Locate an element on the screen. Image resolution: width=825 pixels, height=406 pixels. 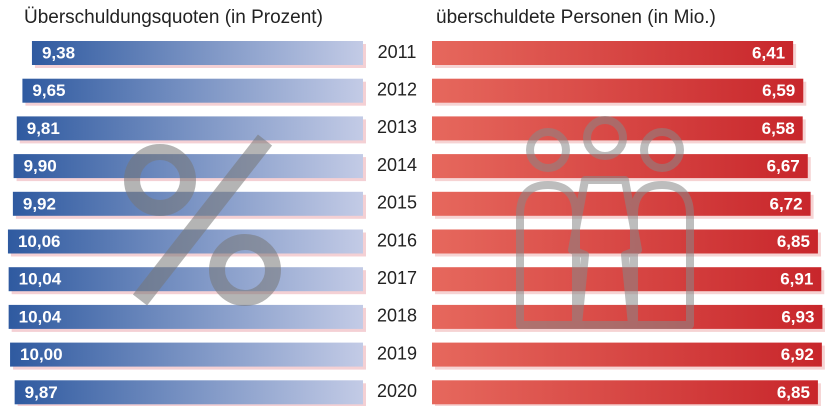
year-label: 2018 is located at coordinates (397, 316).